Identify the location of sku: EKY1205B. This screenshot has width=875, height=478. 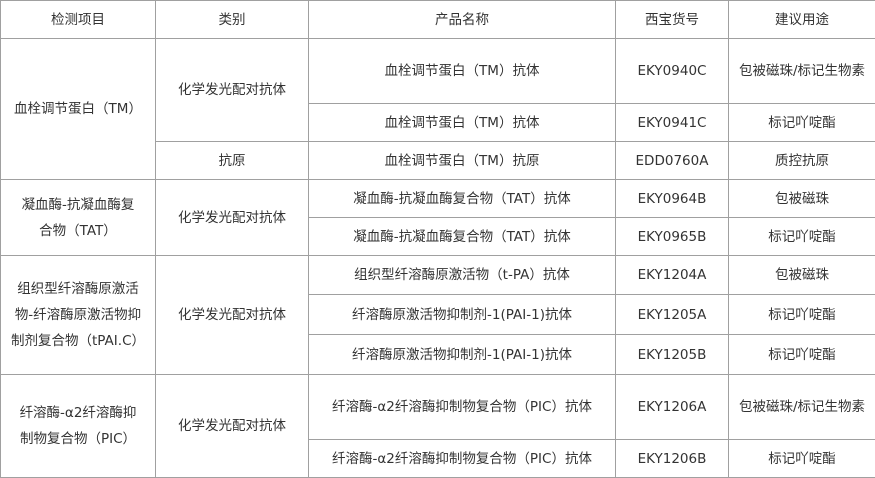
(672, 354).